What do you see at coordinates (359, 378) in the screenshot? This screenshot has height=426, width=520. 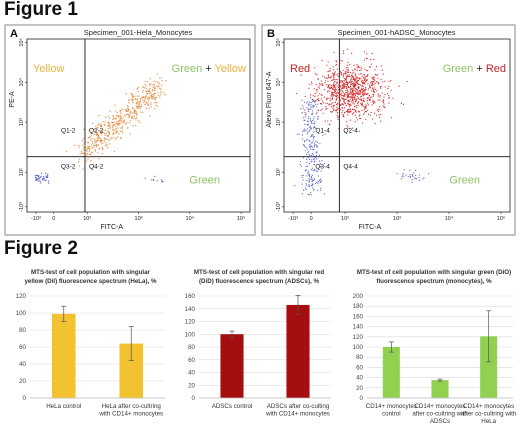 I see `bar-chart-3-y-tick-label: 40` at bounding box center [359, 378].